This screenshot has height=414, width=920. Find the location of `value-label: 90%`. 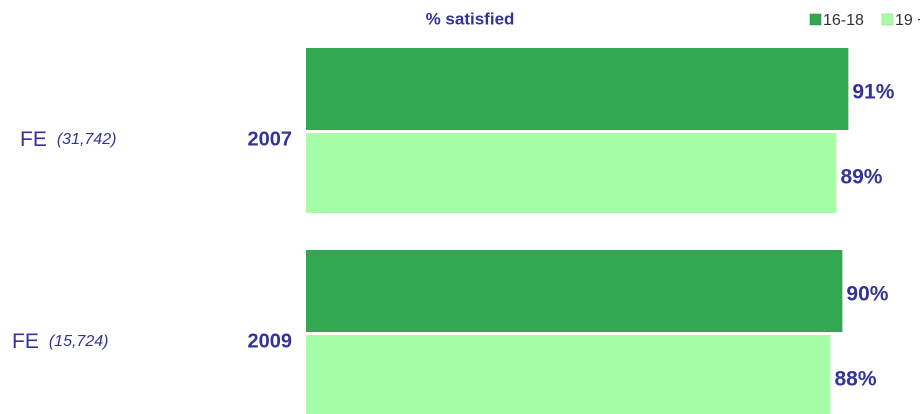

value-label: 90% is located at coordinates (867, 294).